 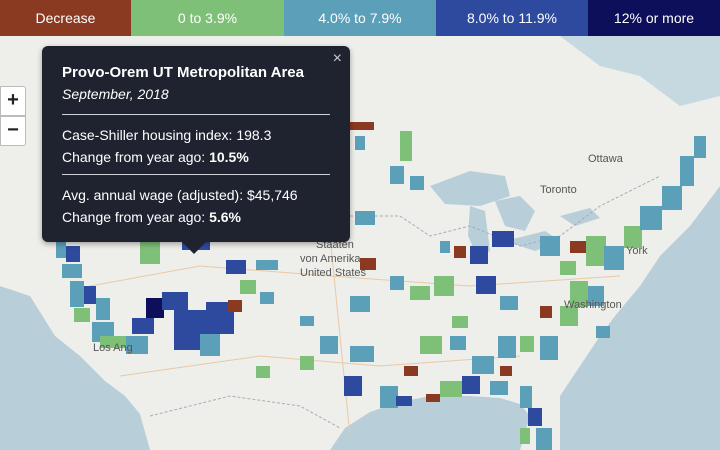 What do you see at coordinates (229, 157) in the screenshot?
I see `index-change-value: 10.5%` at bounding box center [229, 157].